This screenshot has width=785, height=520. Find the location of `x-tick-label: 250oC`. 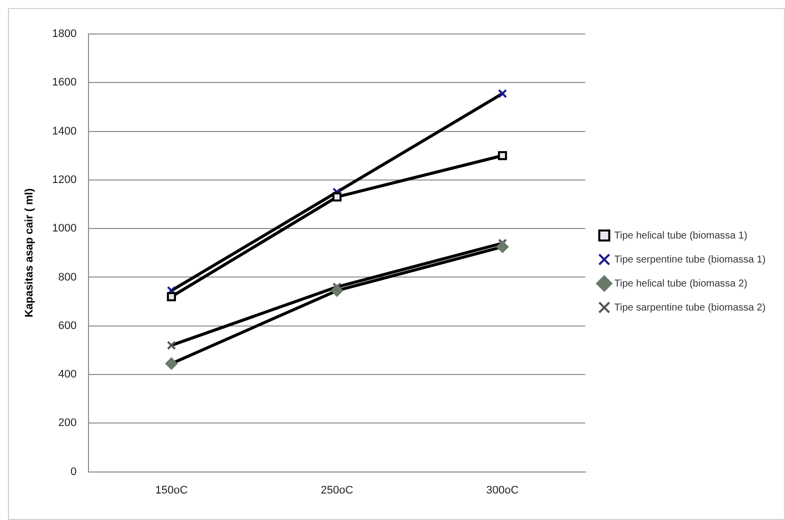

x-tick-label: 250oC is located at coordinates (337, 490).